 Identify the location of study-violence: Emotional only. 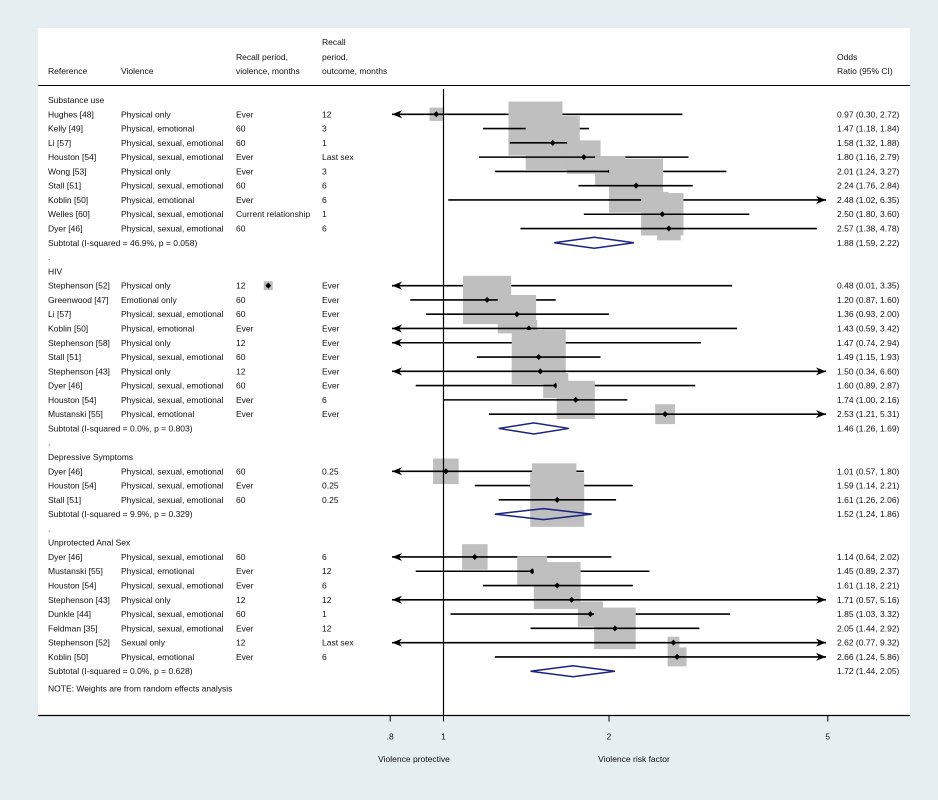
(149, 300).